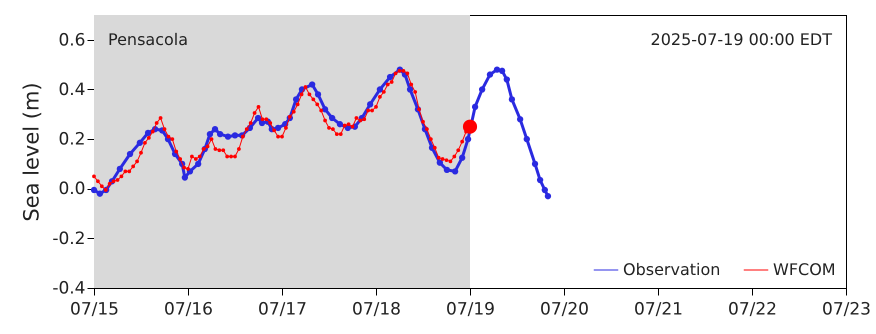  Describe the element at coordinates (72, 189) in the screenshot. I see `y-tick-label: 0.0` at that location.